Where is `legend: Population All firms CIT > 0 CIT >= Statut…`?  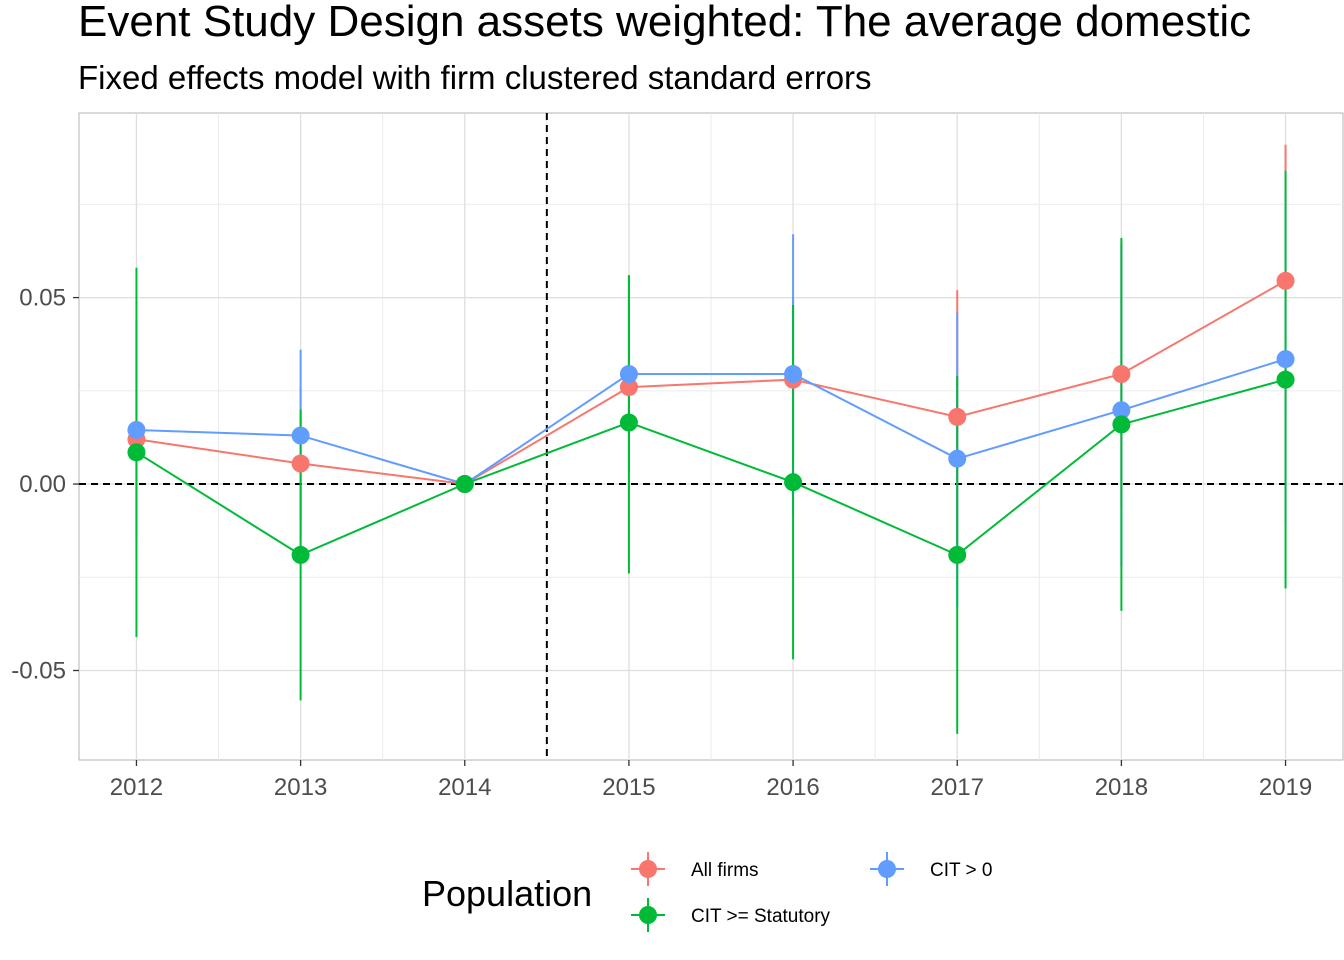
legend: Population All firms CIT > 0 CIT >= Statut… is located at coordinates (707, 892).